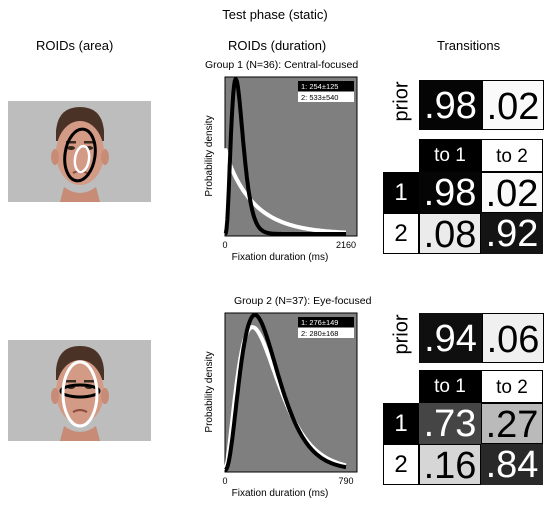 The height and width of the screenshot is (509, 550). I want to click on prior-cell-1: .98, so click(450, 105).